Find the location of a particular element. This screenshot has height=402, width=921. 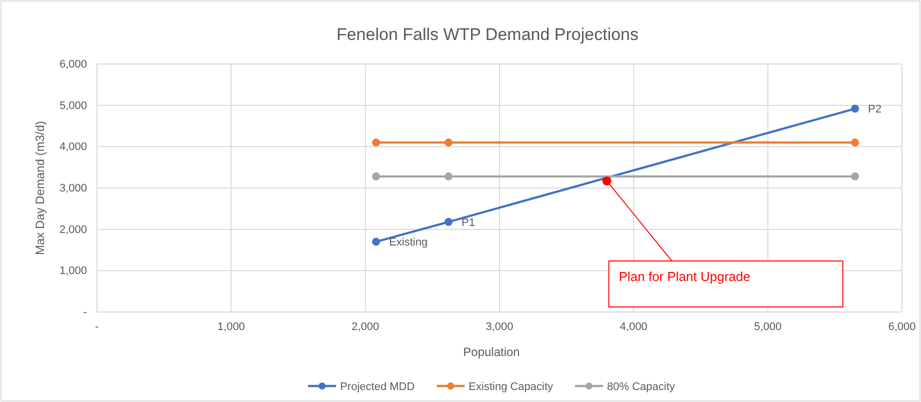

x-tick-label: 5,000 is located at coordinates (768, 326).